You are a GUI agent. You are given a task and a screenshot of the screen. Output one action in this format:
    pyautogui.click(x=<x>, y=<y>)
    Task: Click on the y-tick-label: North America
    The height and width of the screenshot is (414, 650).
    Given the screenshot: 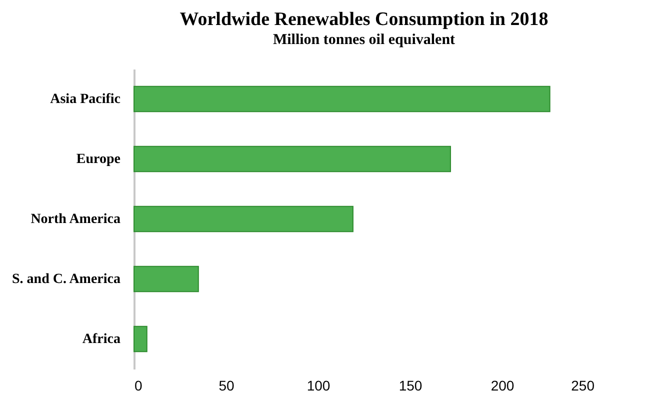 What is the action you would take?
    pyautogui.click(x=75, y=219)
    